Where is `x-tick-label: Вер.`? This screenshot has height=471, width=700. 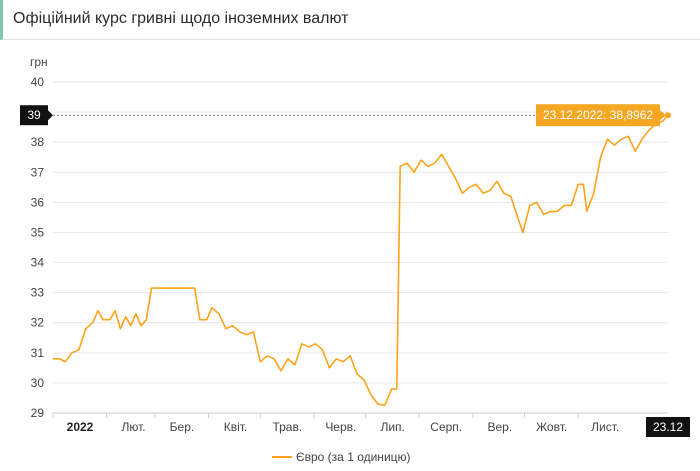 x-tick-label: Вер. is located at coordinates (499, 427).